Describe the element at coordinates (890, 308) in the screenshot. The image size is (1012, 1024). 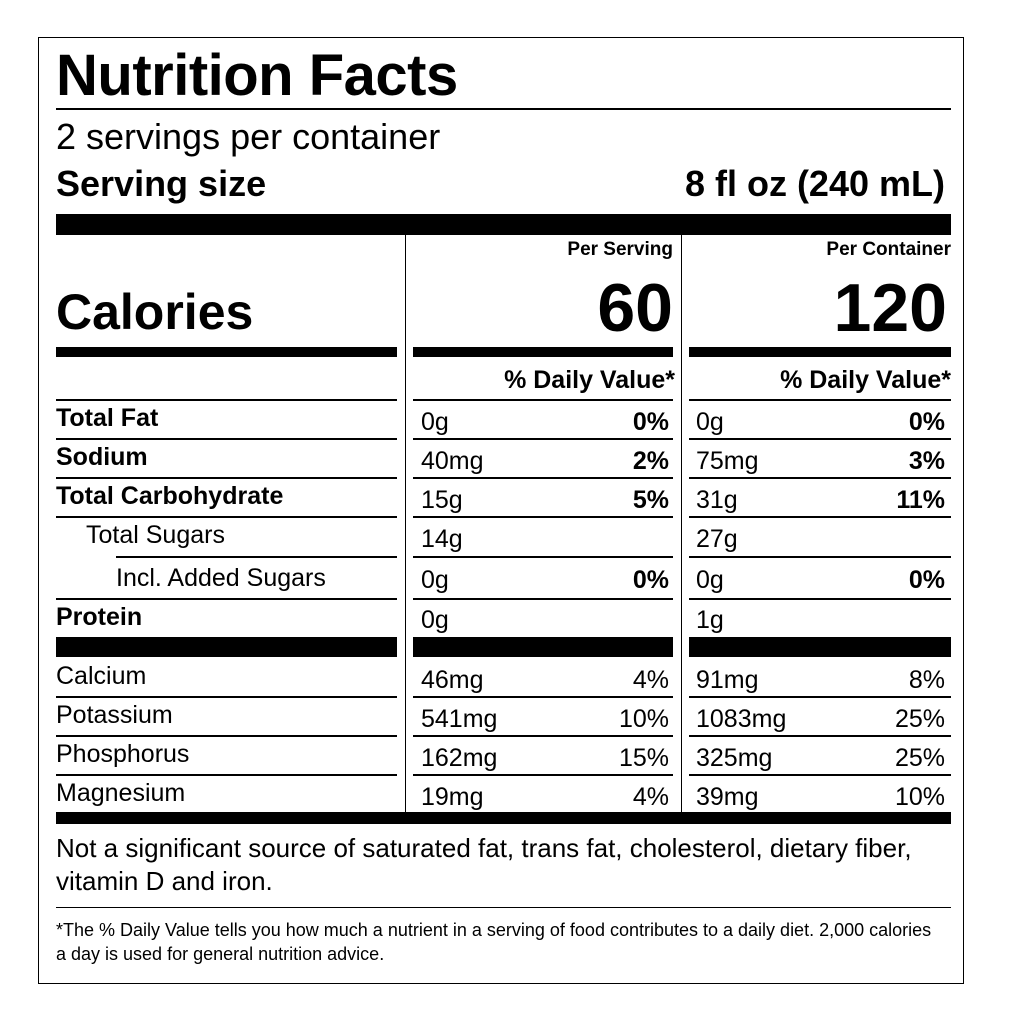
I see `calories-per-container: 120` at that location.